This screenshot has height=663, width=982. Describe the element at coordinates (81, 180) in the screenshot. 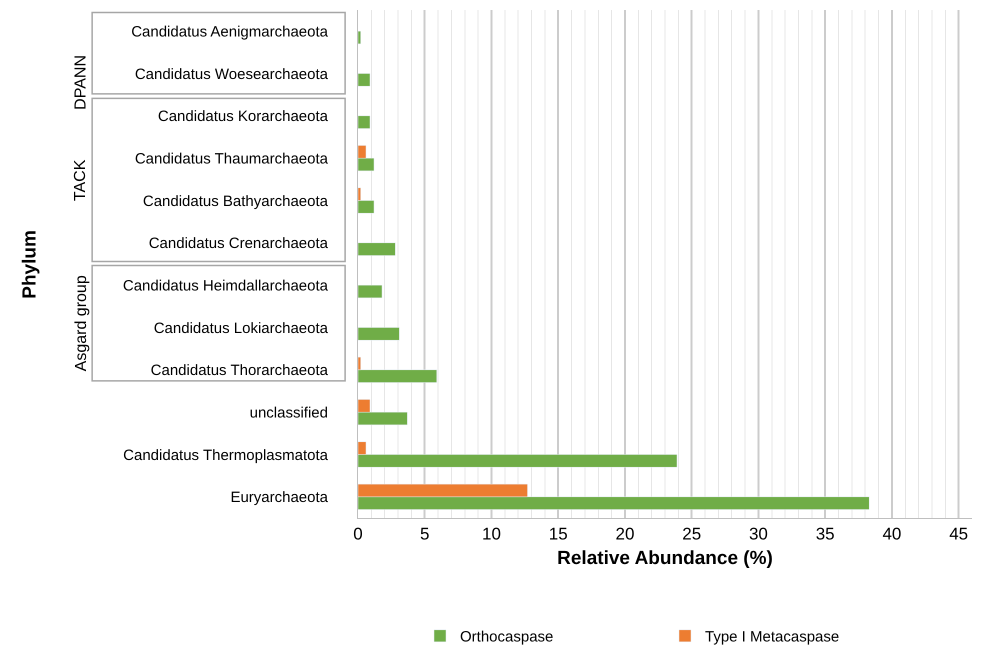

I see `text: TACK` at that location.